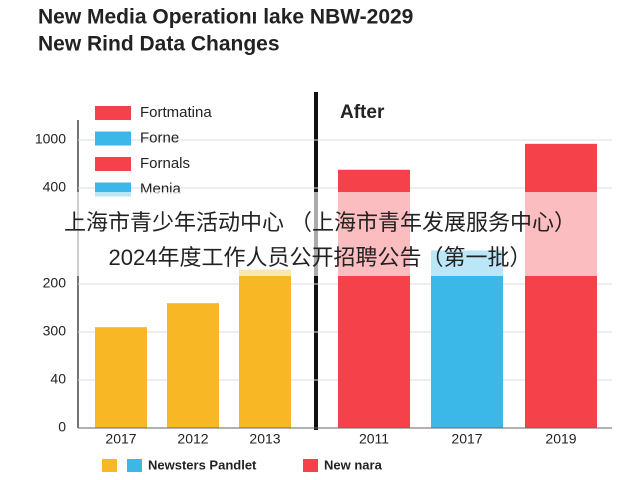  I want to click on x-tick-label: 2012, so click(192, 439).